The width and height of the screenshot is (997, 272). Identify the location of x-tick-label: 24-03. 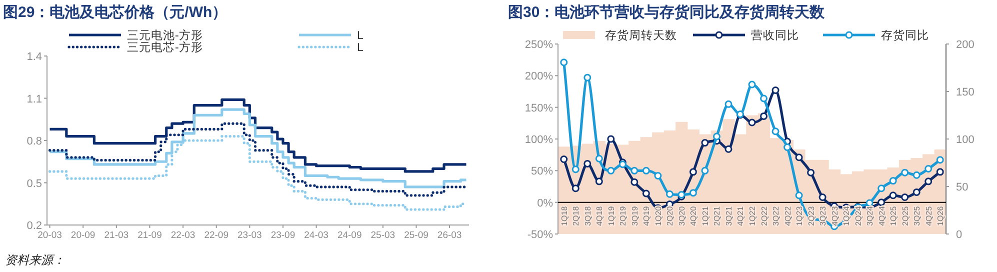
(316, 235).